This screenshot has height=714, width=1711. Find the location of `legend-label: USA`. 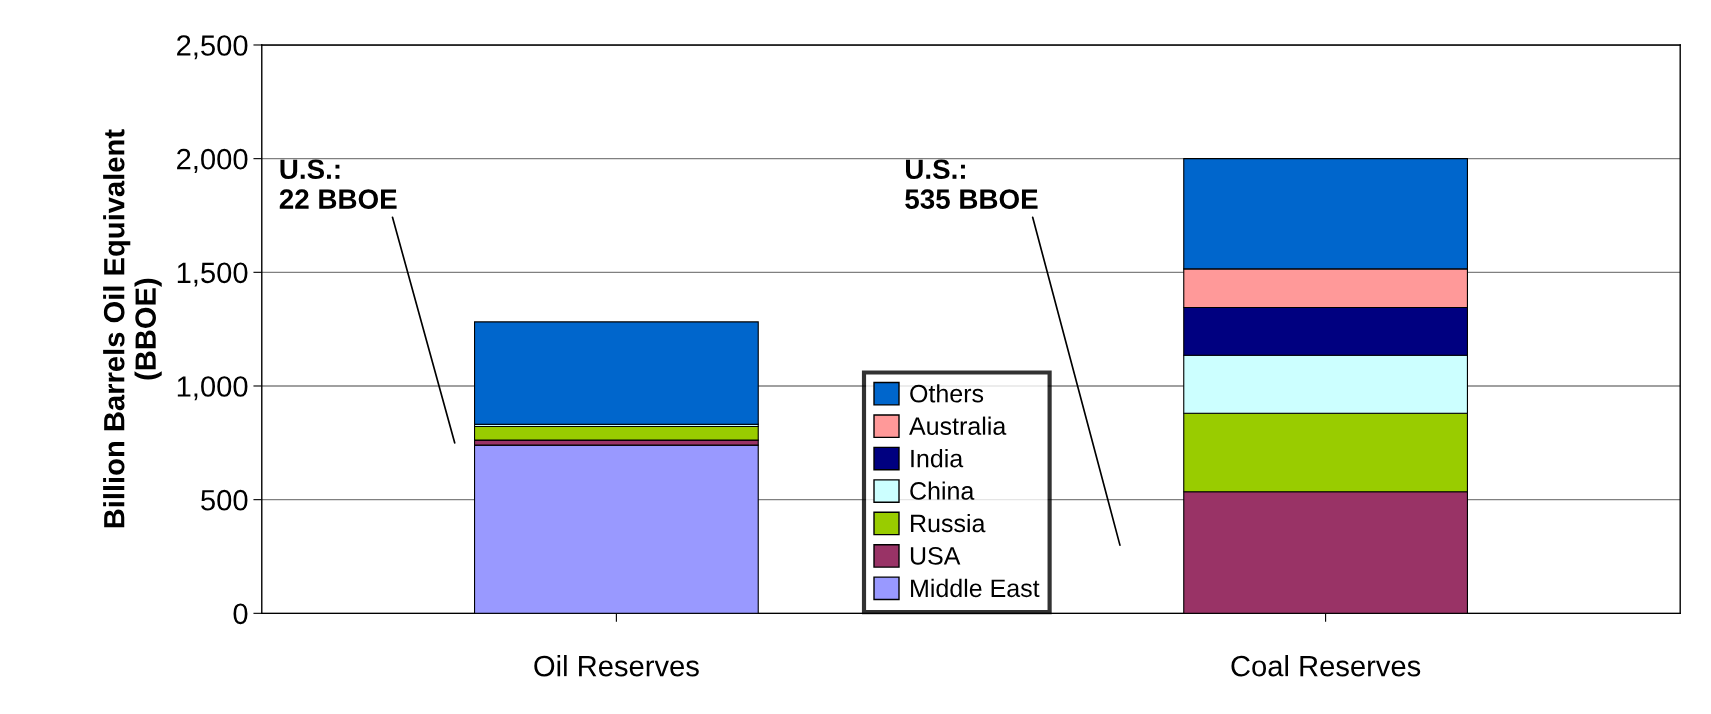

legend-label: USA is located at coordinates (935, 555).